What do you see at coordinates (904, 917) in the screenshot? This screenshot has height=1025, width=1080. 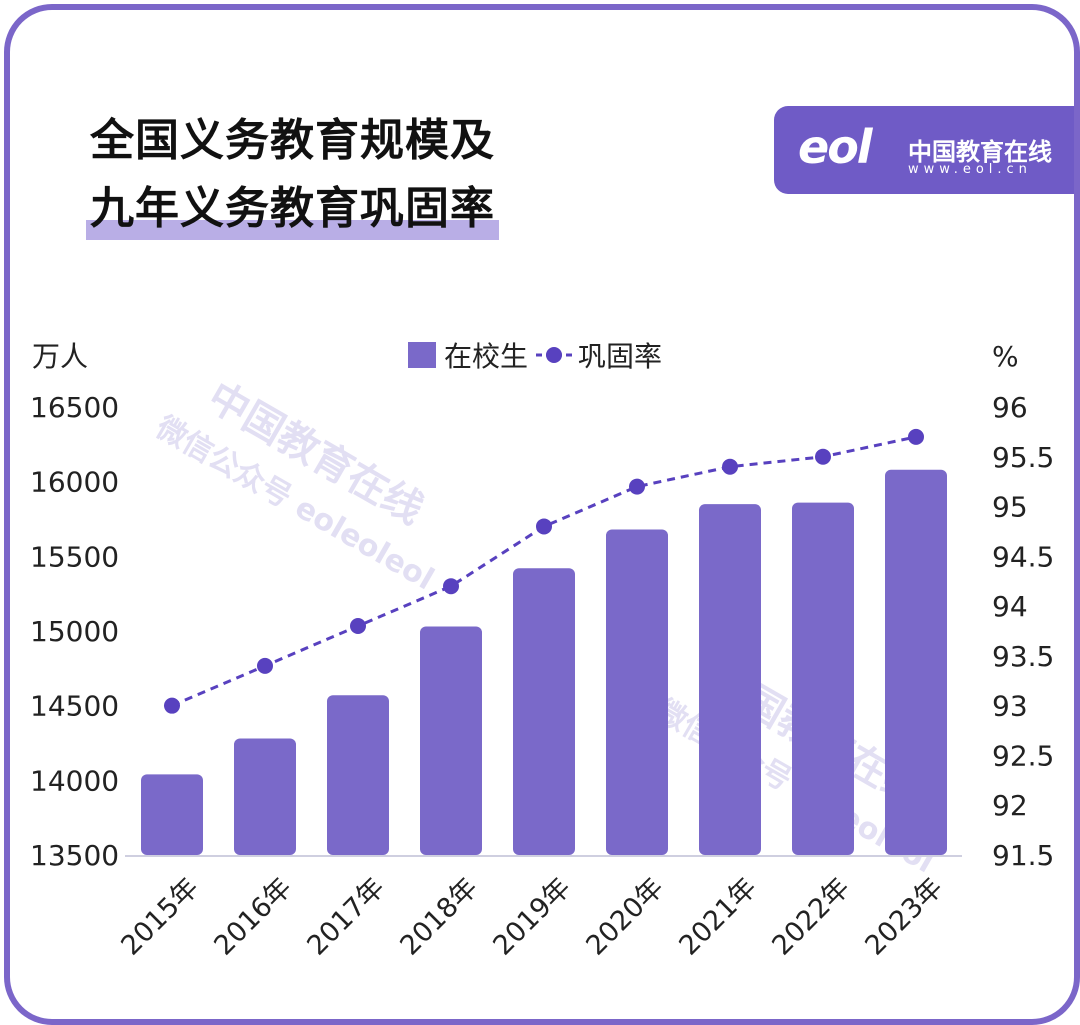 I see `x-tick-label: 2023年` at bounding box center [904, 917].